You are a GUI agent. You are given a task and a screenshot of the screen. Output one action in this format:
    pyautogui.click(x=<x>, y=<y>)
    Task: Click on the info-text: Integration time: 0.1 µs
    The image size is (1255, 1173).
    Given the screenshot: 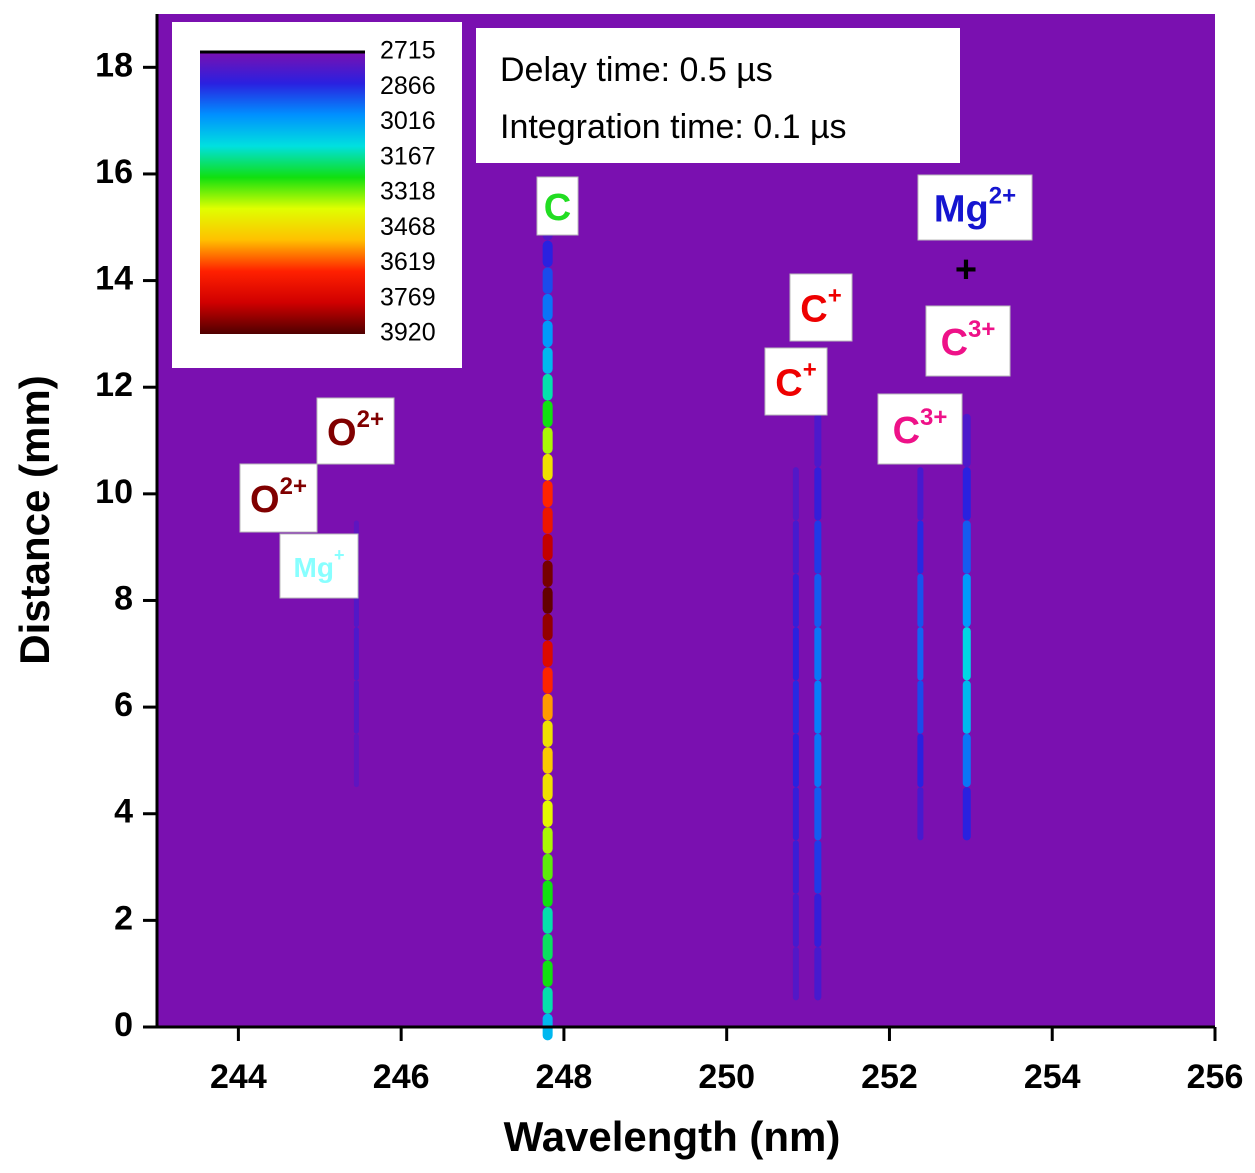 What is the action you would take?
    pyautogui.click(x=673, y=127)
    